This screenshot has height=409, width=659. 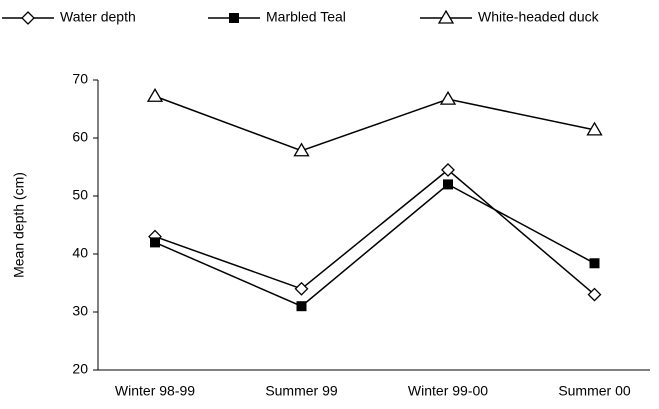 I want to click on y-tick-label: 30, so click(x=80, y=311).